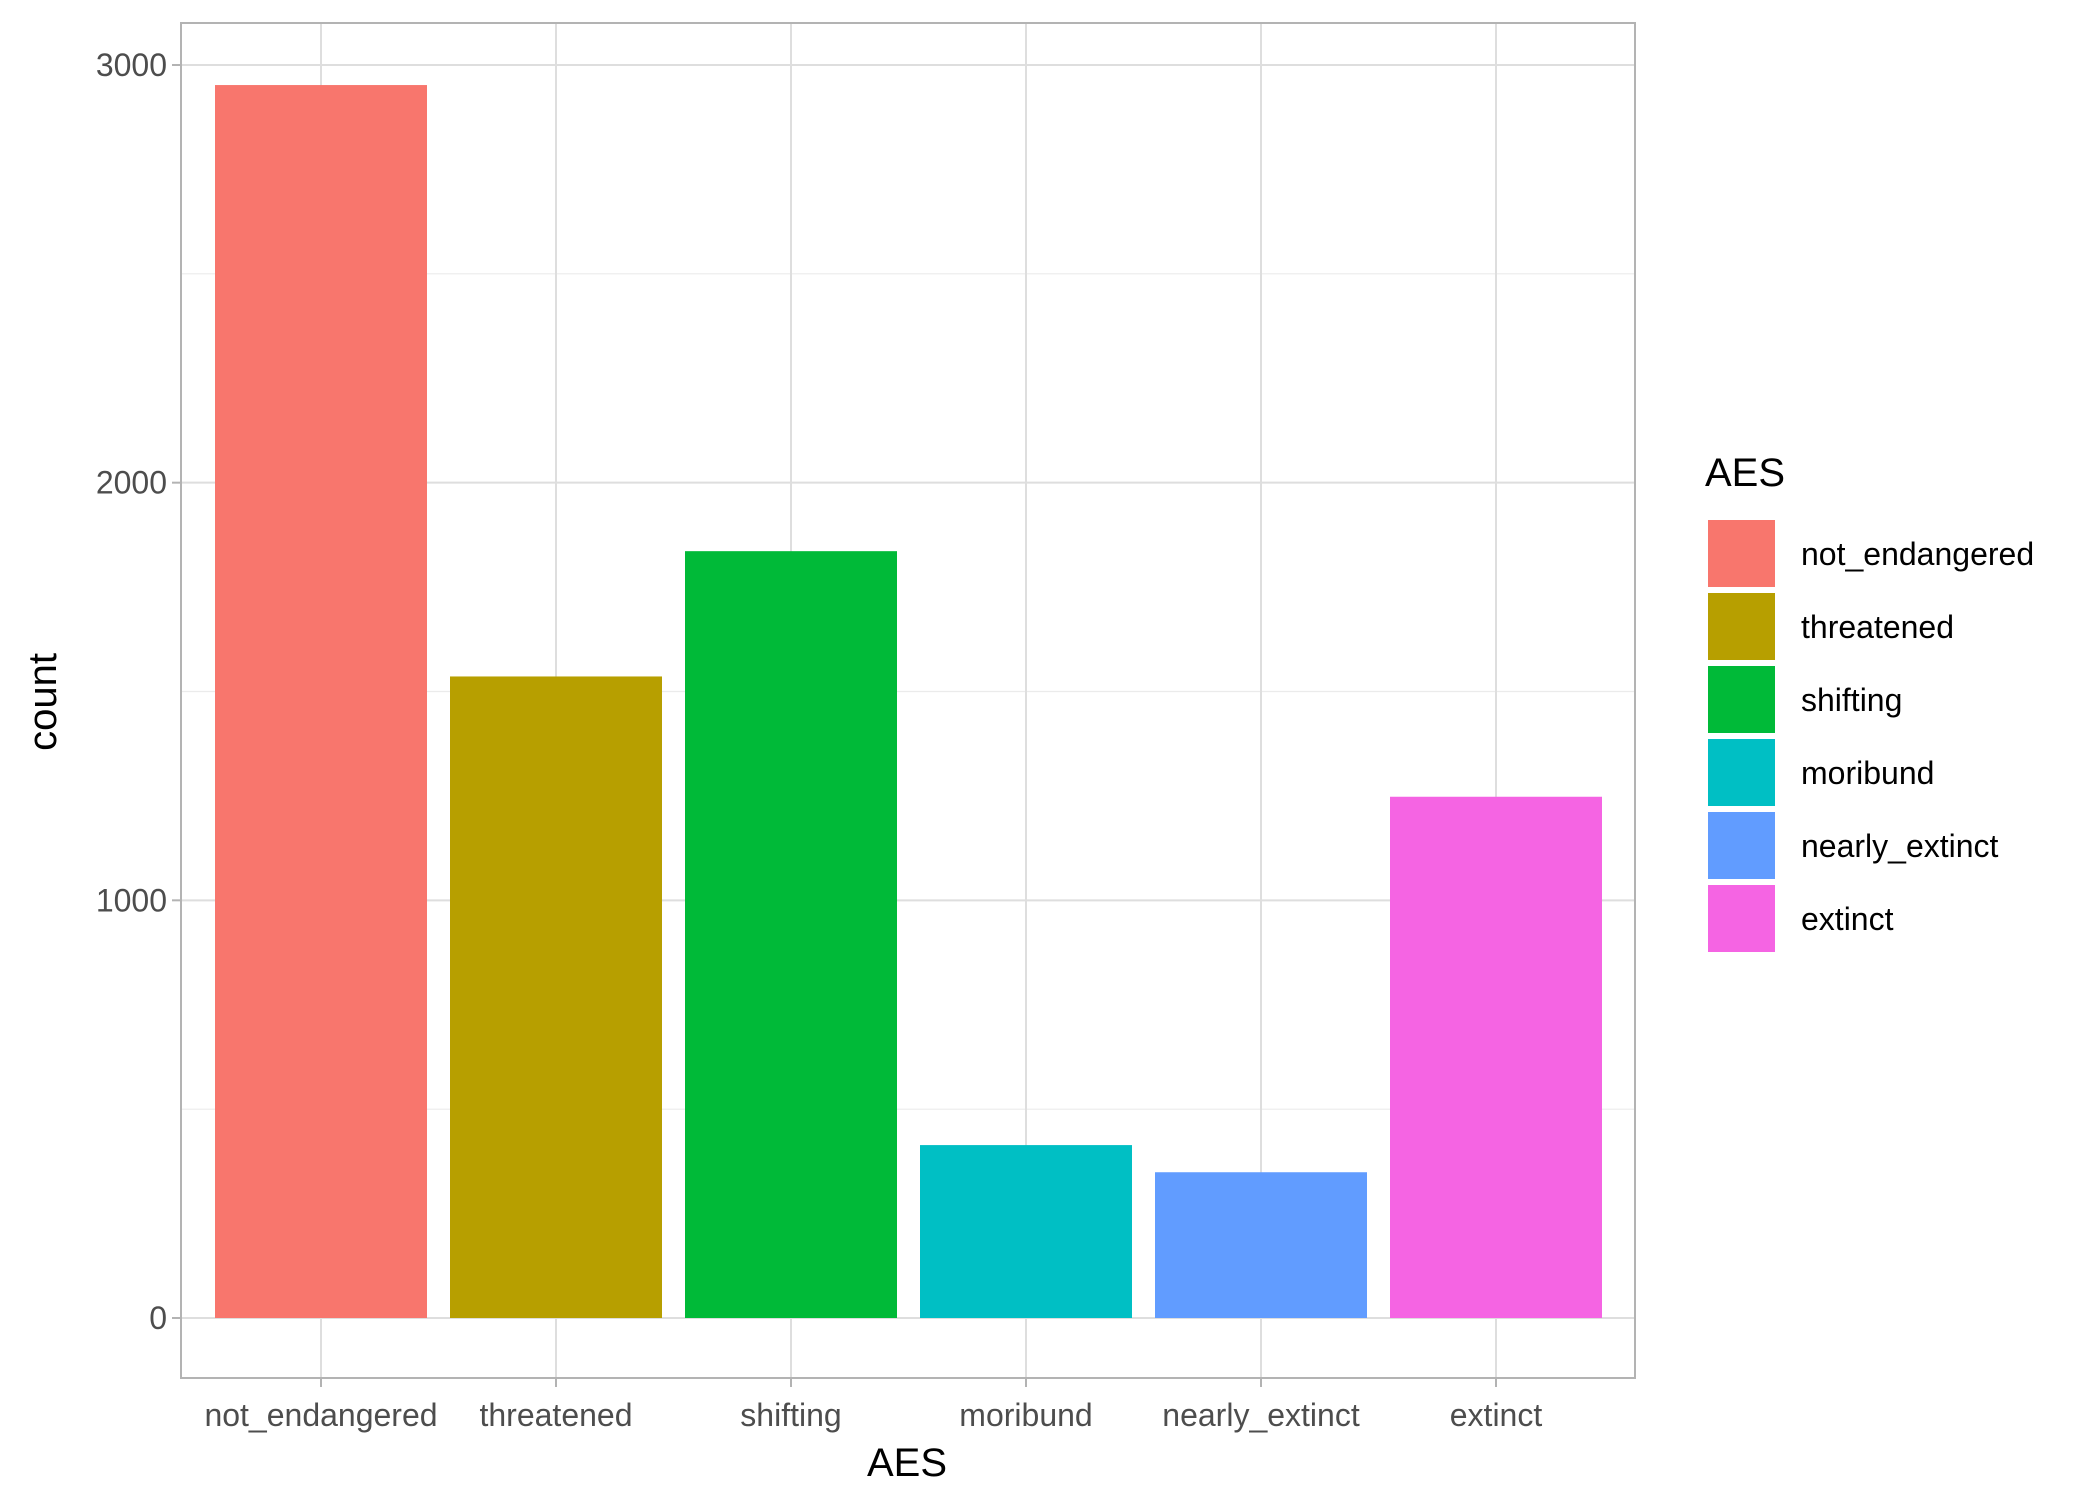  I want to click on legend-key-extinct, so click(1741, 918).